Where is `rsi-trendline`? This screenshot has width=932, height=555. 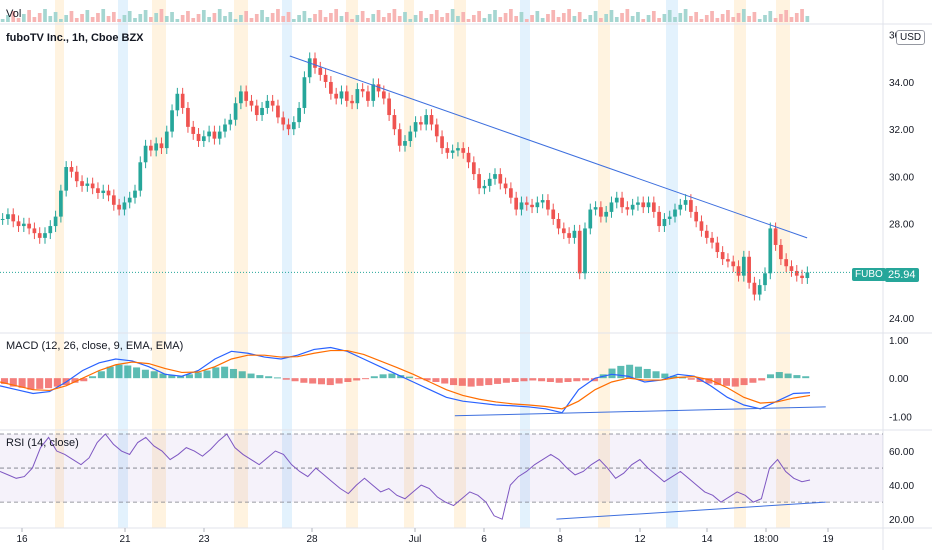 rsi-trendline is located at coordinates (691, 510).